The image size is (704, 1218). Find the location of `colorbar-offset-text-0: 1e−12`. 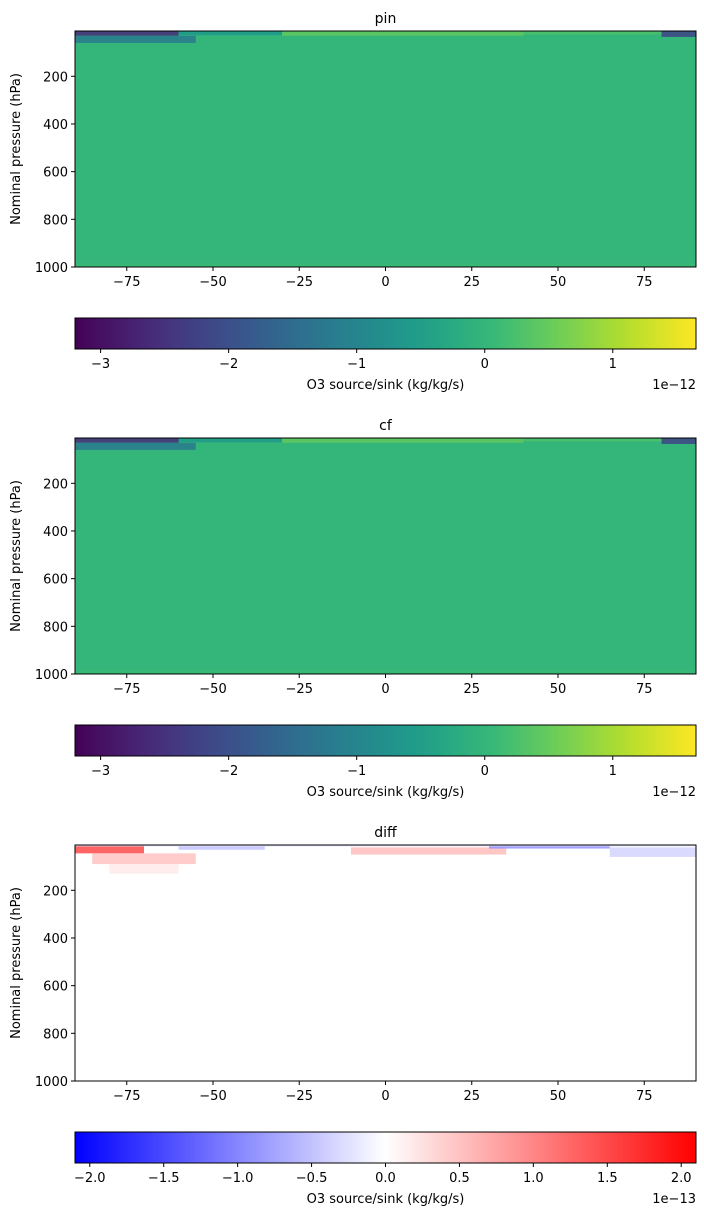

colorbar-offset-text-0: 1e−12 is located at coordinates (674, 385).